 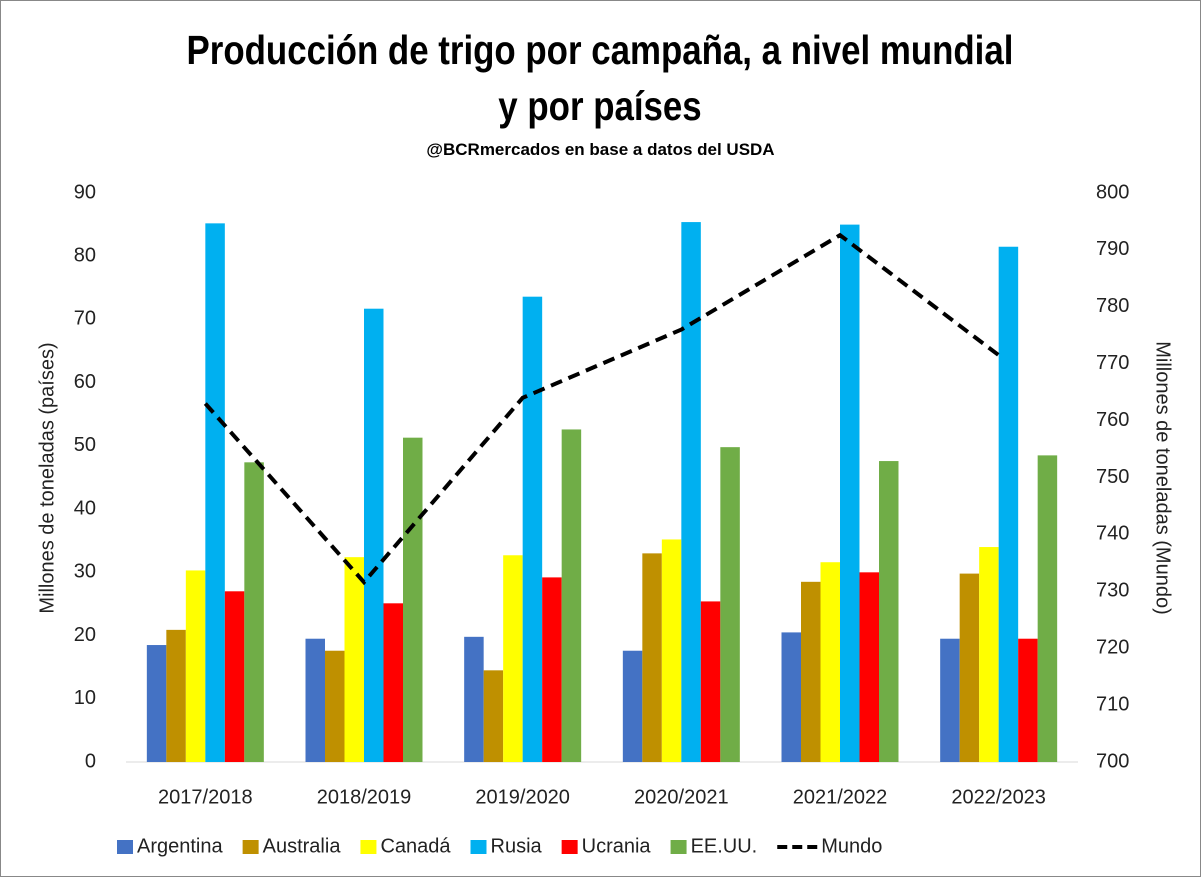 What do you see at coordinates (1112, 477) in the screenshot?
I see `y2-tick-label: 750` at bounding box center [1112, 477].